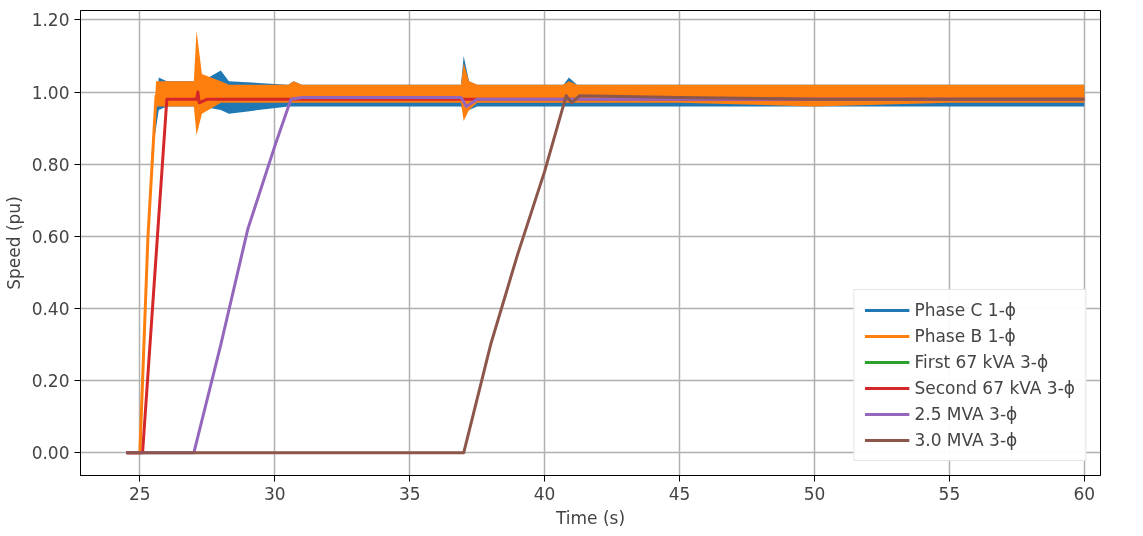 This screenshot has width=1143, height=536. What do you see at coordinates (50, 92) in the screenshot?
I see `y-tick-label: 1.00` at bounding box center [50, 92].